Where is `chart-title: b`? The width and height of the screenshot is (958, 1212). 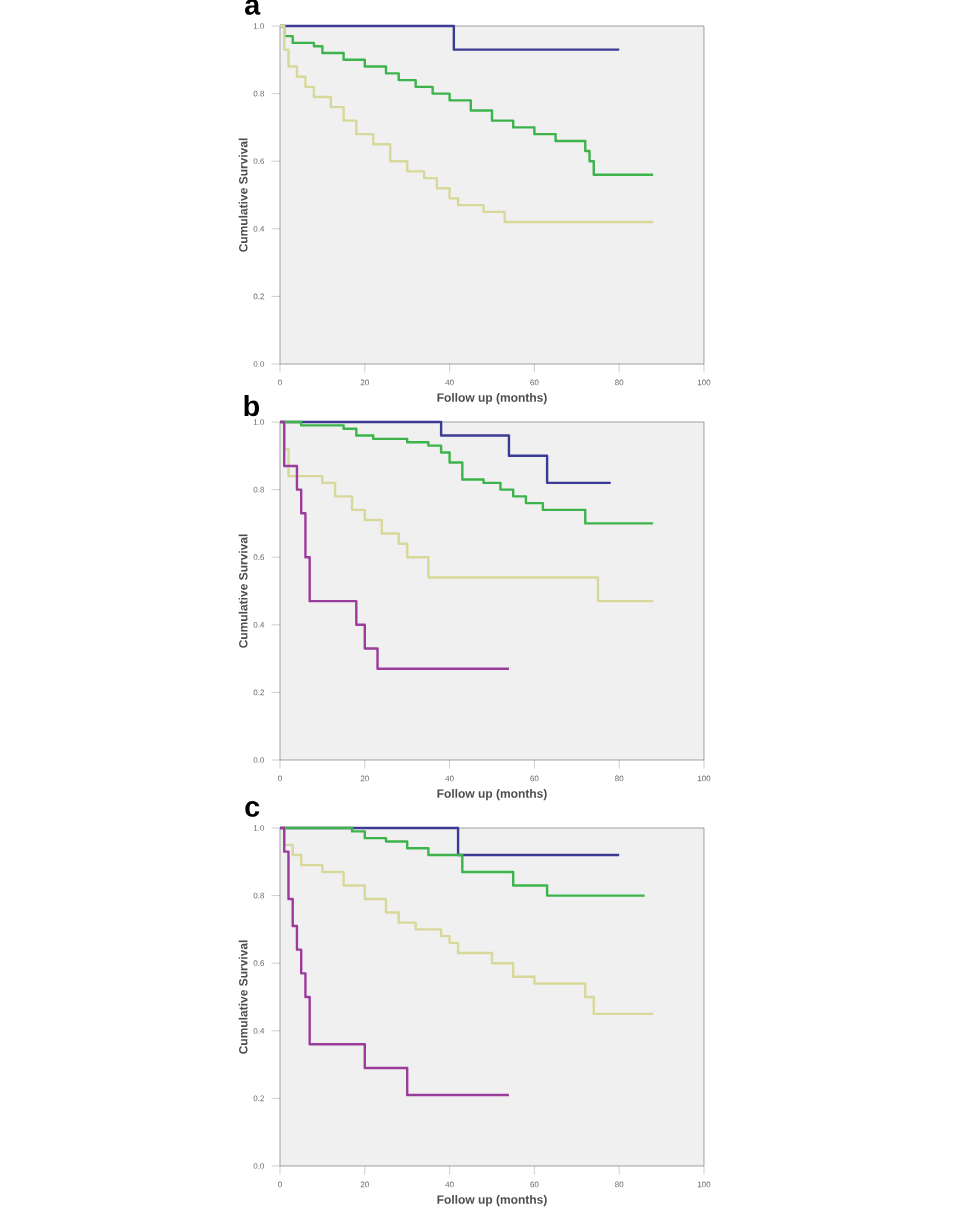
chart-title: b is located at coordinates (252, 406).